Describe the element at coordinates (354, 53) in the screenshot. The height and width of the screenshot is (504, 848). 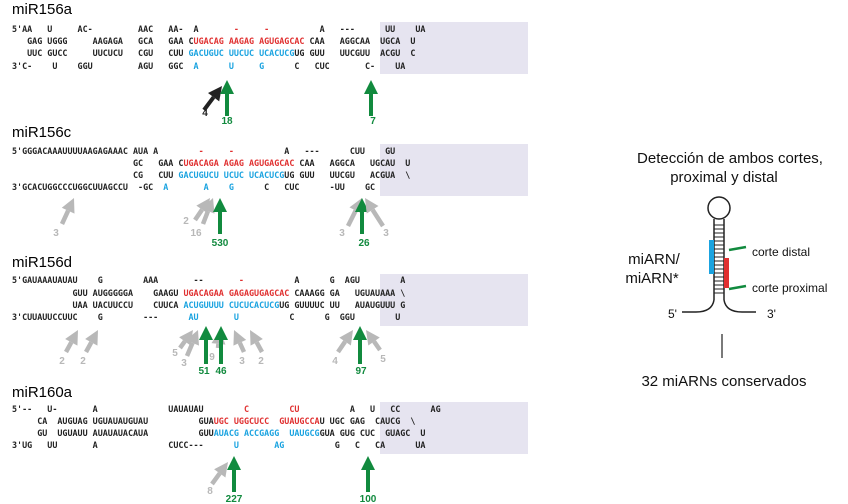
I see `sequence-segment: UG GUU UUCGUU ACGU C` at that location.